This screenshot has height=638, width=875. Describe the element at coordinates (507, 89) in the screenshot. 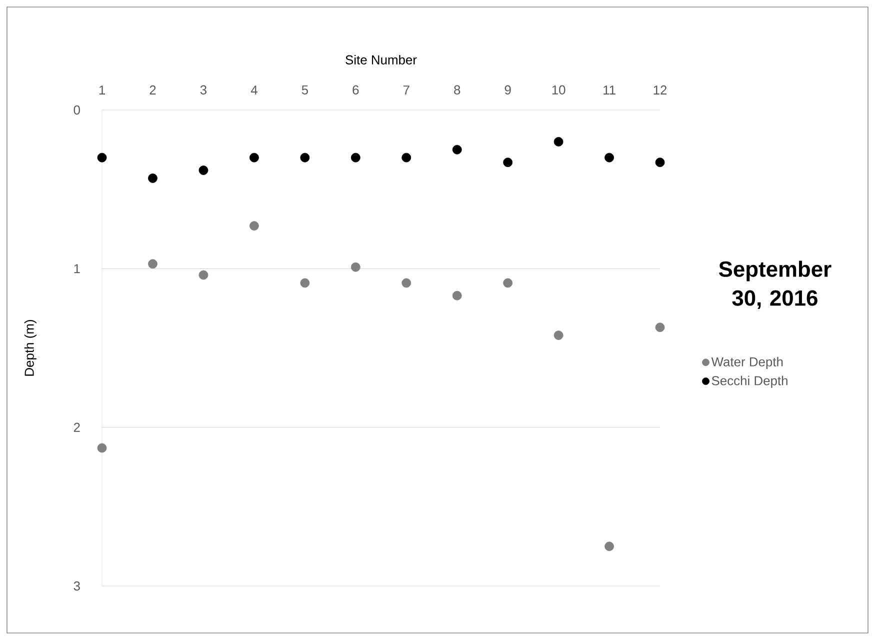

I see `x-tick-label: 9` at that location.